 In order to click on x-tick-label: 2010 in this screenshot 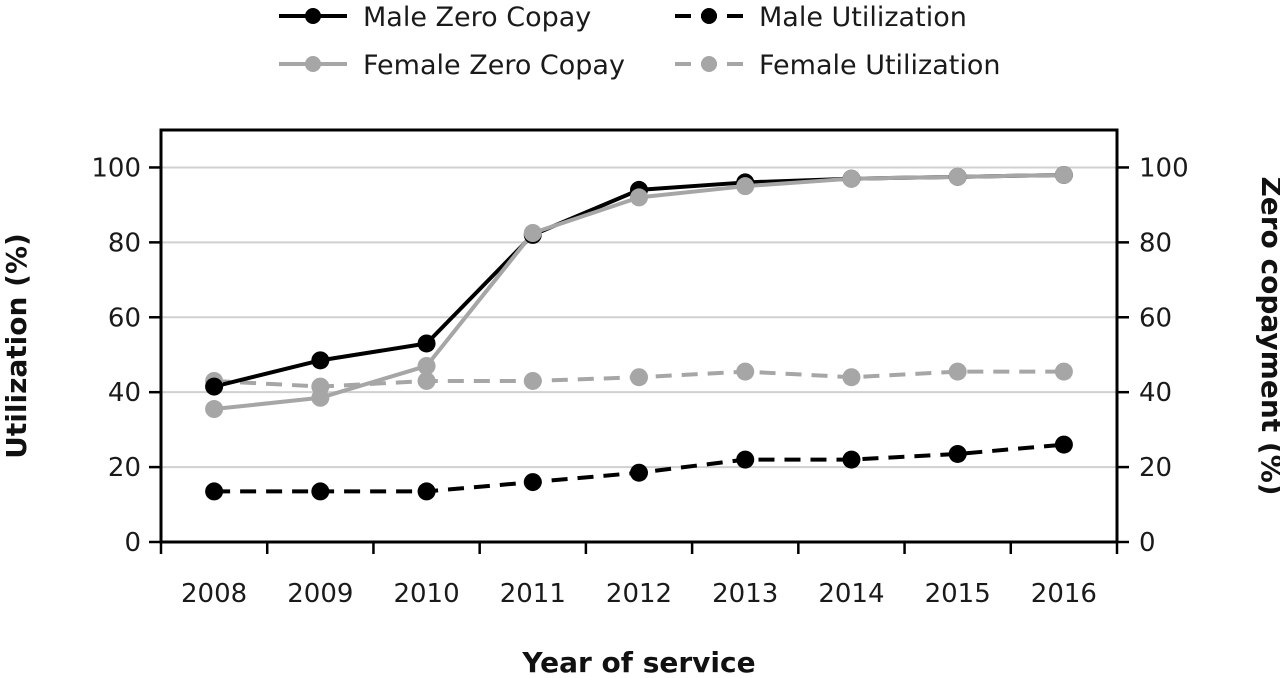, I will do `click(426, 594)`.